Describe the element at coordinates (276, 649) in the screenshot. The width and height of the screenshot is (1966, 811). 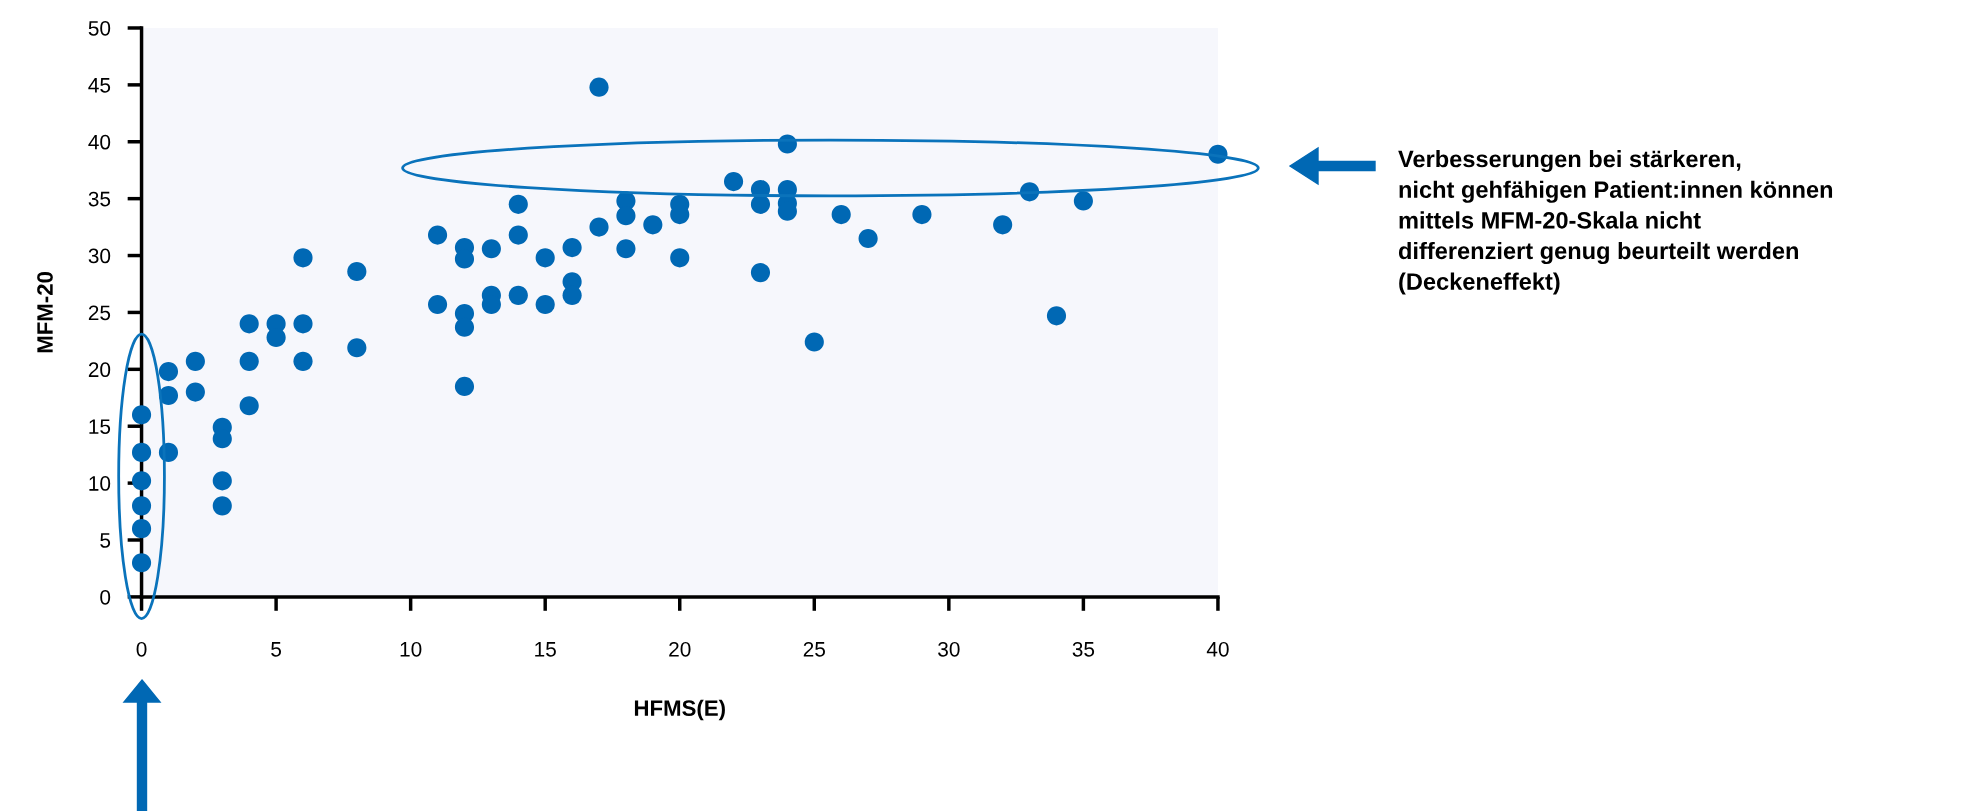
I see `x-tick-label: 5` at that location.